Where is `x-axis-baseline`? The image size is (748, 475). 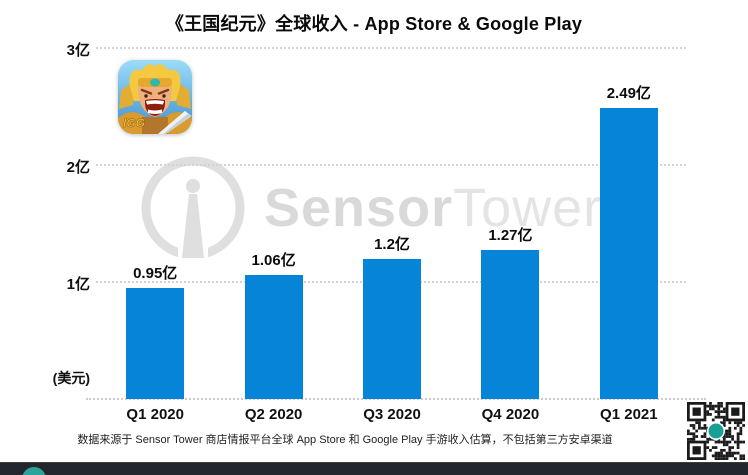 x-axis-baseline is located at coordinates (396, 399).